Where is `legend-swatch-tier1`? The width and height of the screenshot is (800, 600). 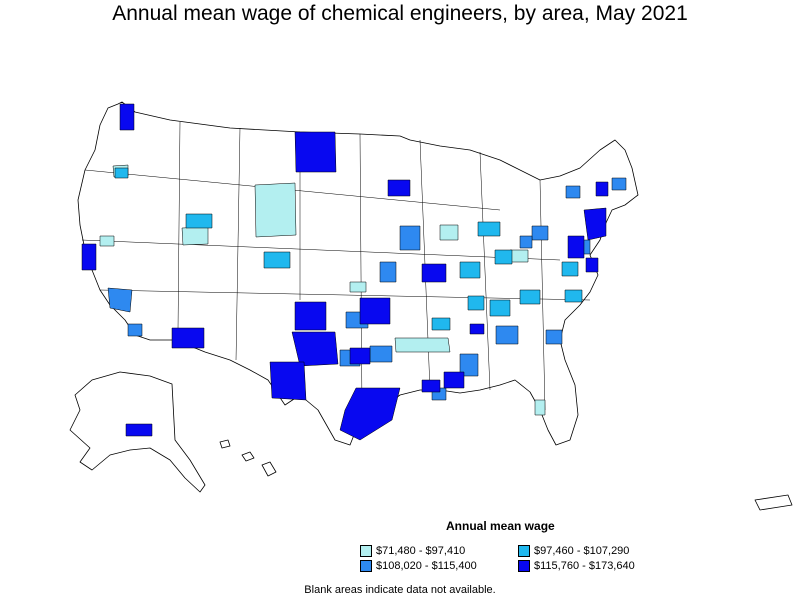 legend-swatch-tier1 is located at coordinates (366, 551).